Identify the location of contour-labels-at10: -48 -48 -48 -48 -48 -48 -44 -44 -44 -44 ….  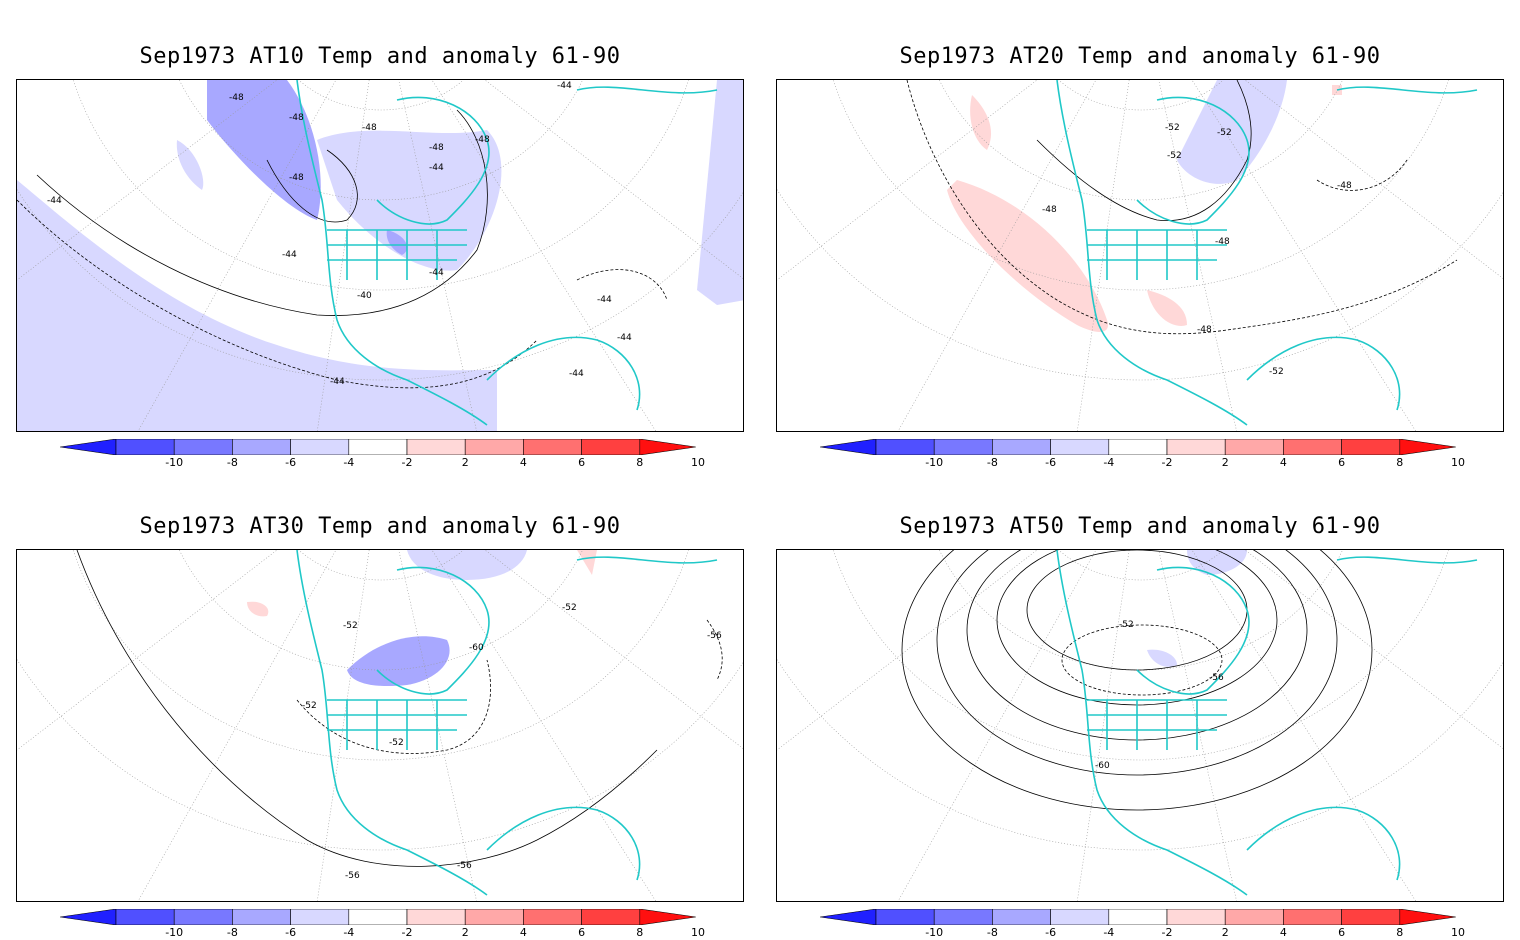
(339, 234).